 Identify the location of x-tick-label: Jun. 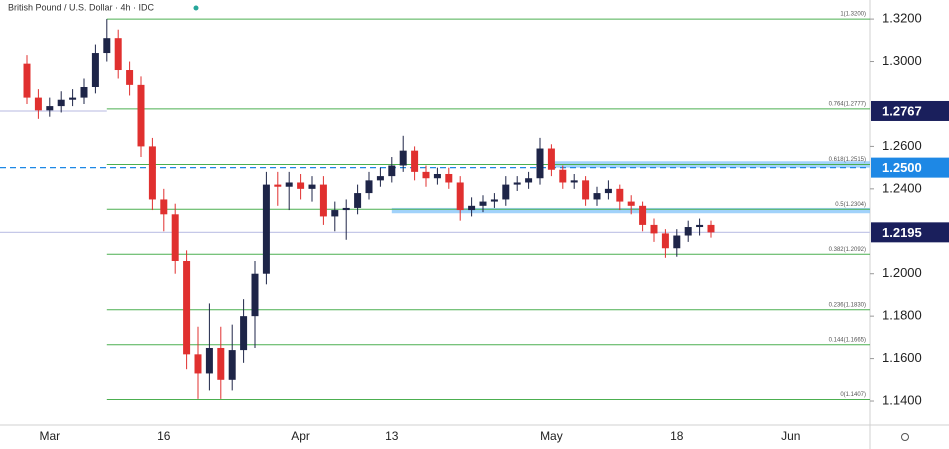
(790, 436).